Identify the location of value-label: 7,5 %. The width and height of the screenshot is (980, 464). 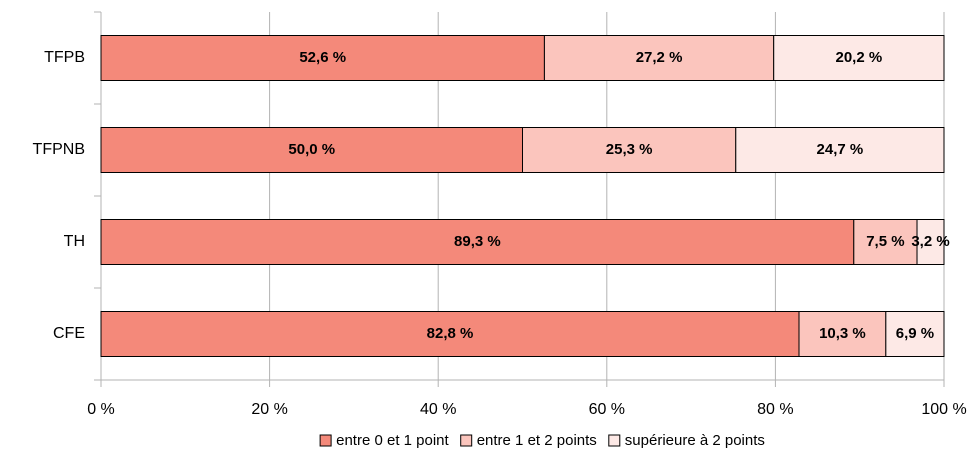
(885, 241).